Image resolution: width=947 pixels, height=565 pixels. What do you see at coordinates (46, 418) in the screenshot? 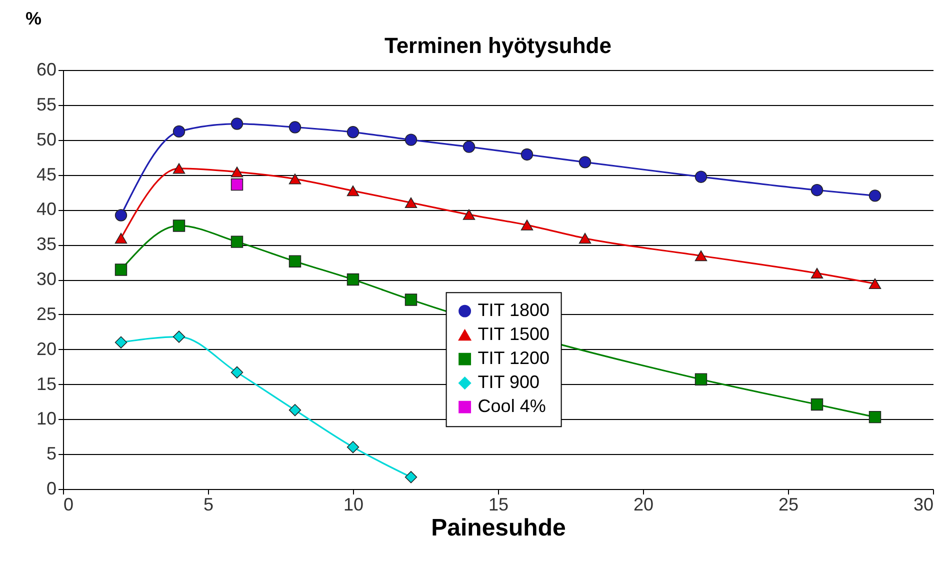
I see `y-tick-label: 10` at bounding box center [46, 418].